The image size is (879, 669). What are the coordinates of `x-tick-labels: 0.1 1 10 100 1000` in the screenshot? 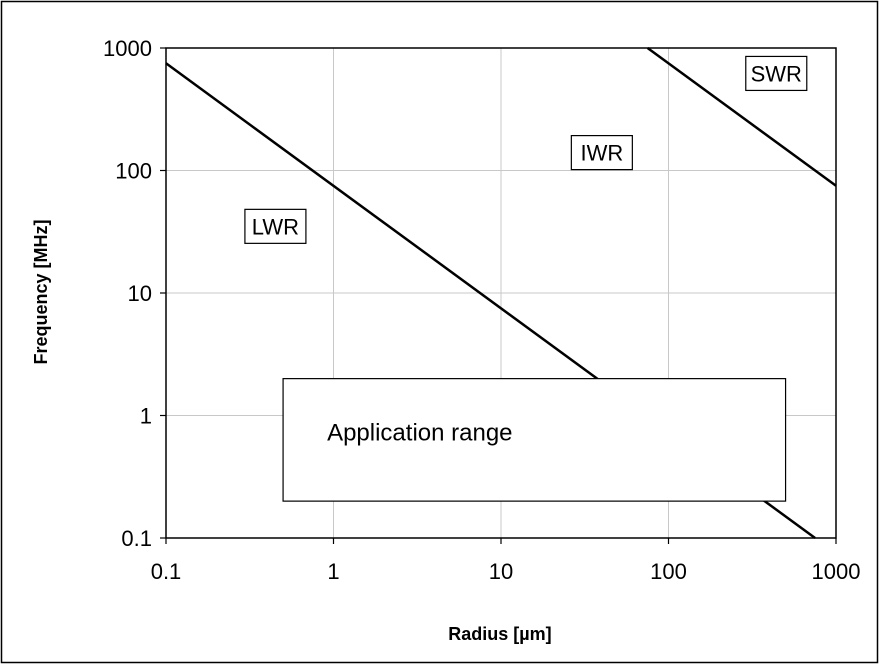 It's located at (506, 571).